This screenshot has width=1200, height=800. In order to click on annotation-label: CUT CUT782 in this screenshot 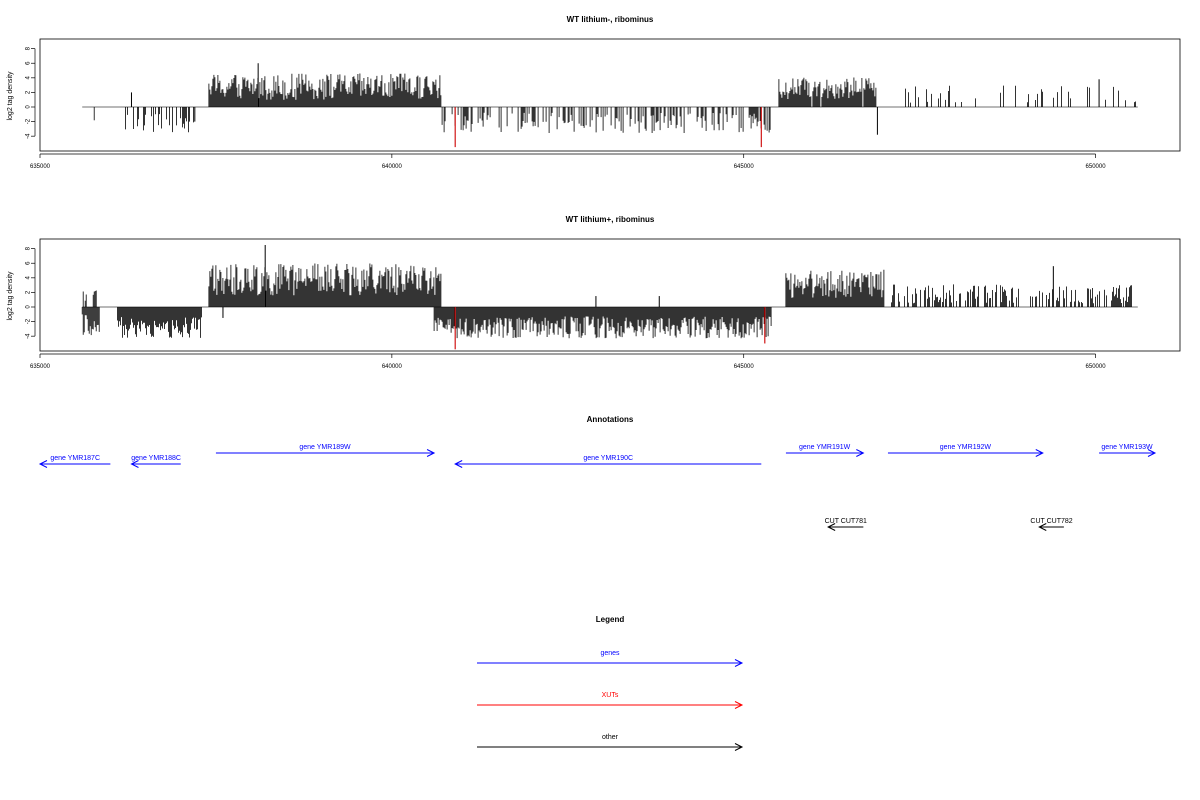, I will do `click(1051, 521)`.